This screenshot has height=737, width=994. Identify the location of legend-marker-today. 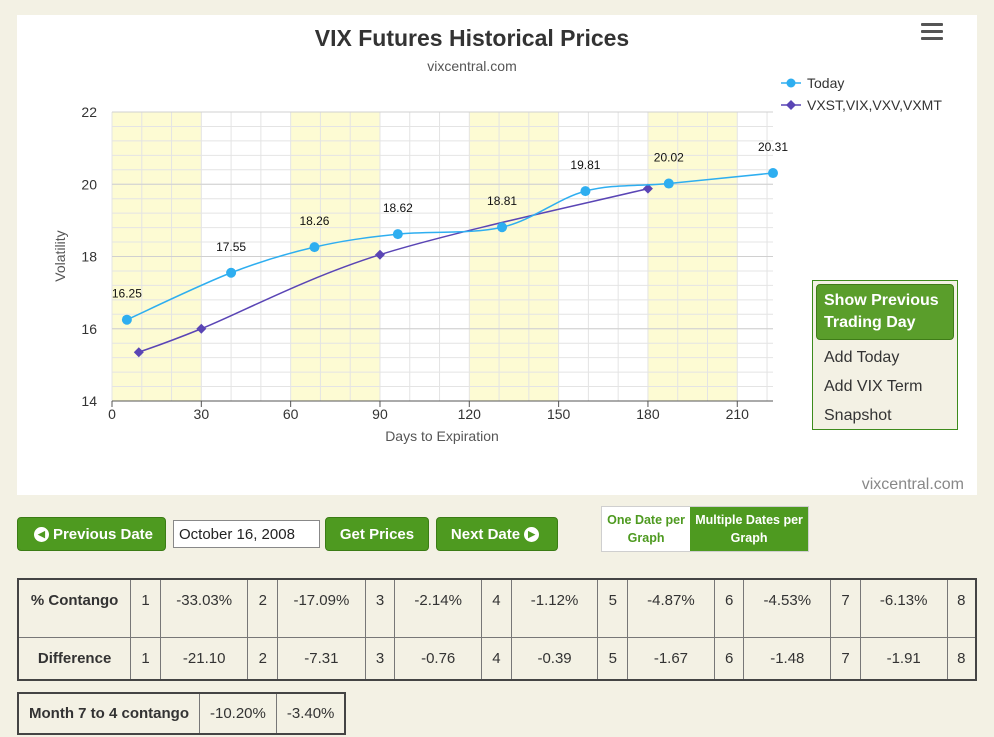
(791, 83).